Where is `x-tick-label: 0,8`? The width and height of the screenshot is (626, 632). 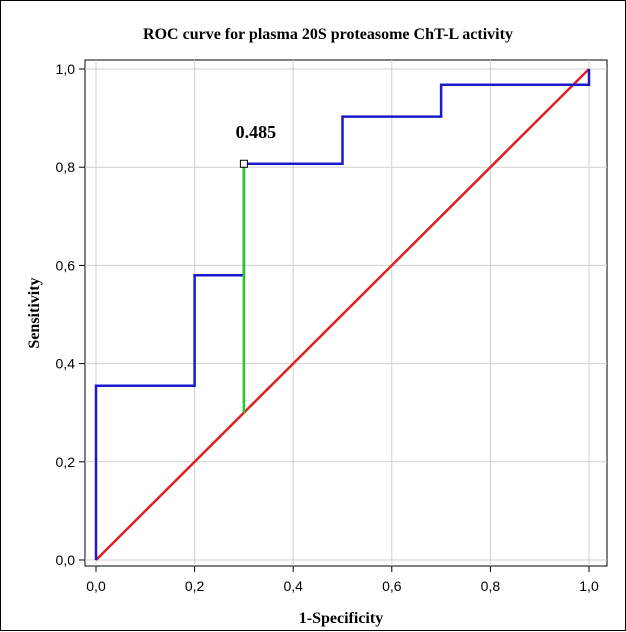 x-tick-label: 0,8 is located at coordinates (491, 586).